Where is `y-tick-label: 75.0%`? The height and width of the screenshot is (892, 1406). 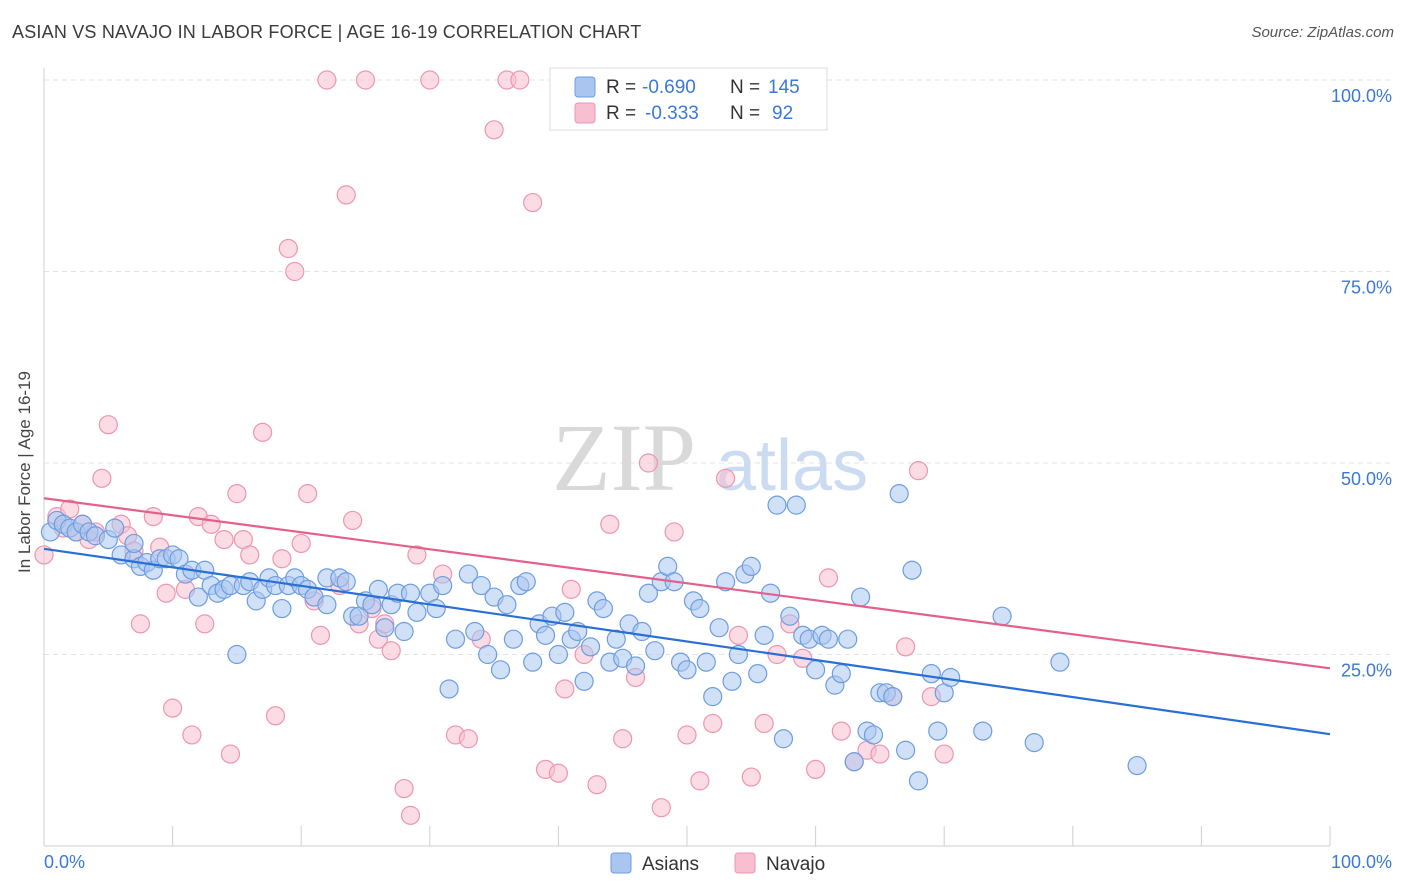
y-tick-label: 75.0% is located at coordinates (1366, 288).